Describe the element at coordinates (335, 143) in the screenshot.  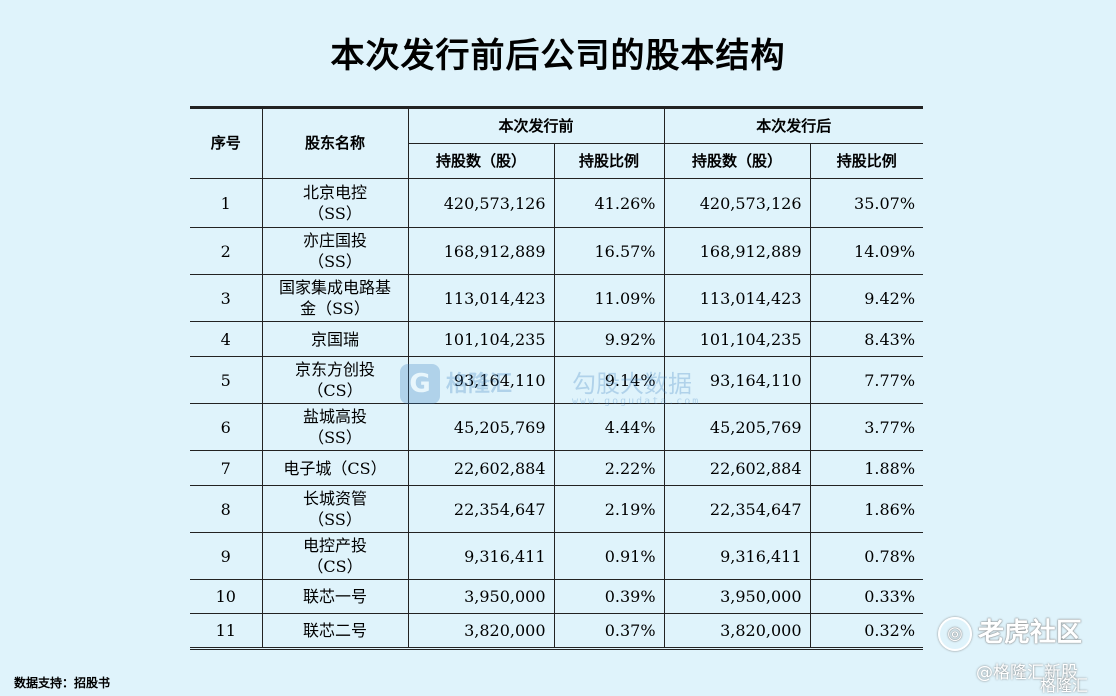
I see `header-holder-name: 股东名称` at that location.